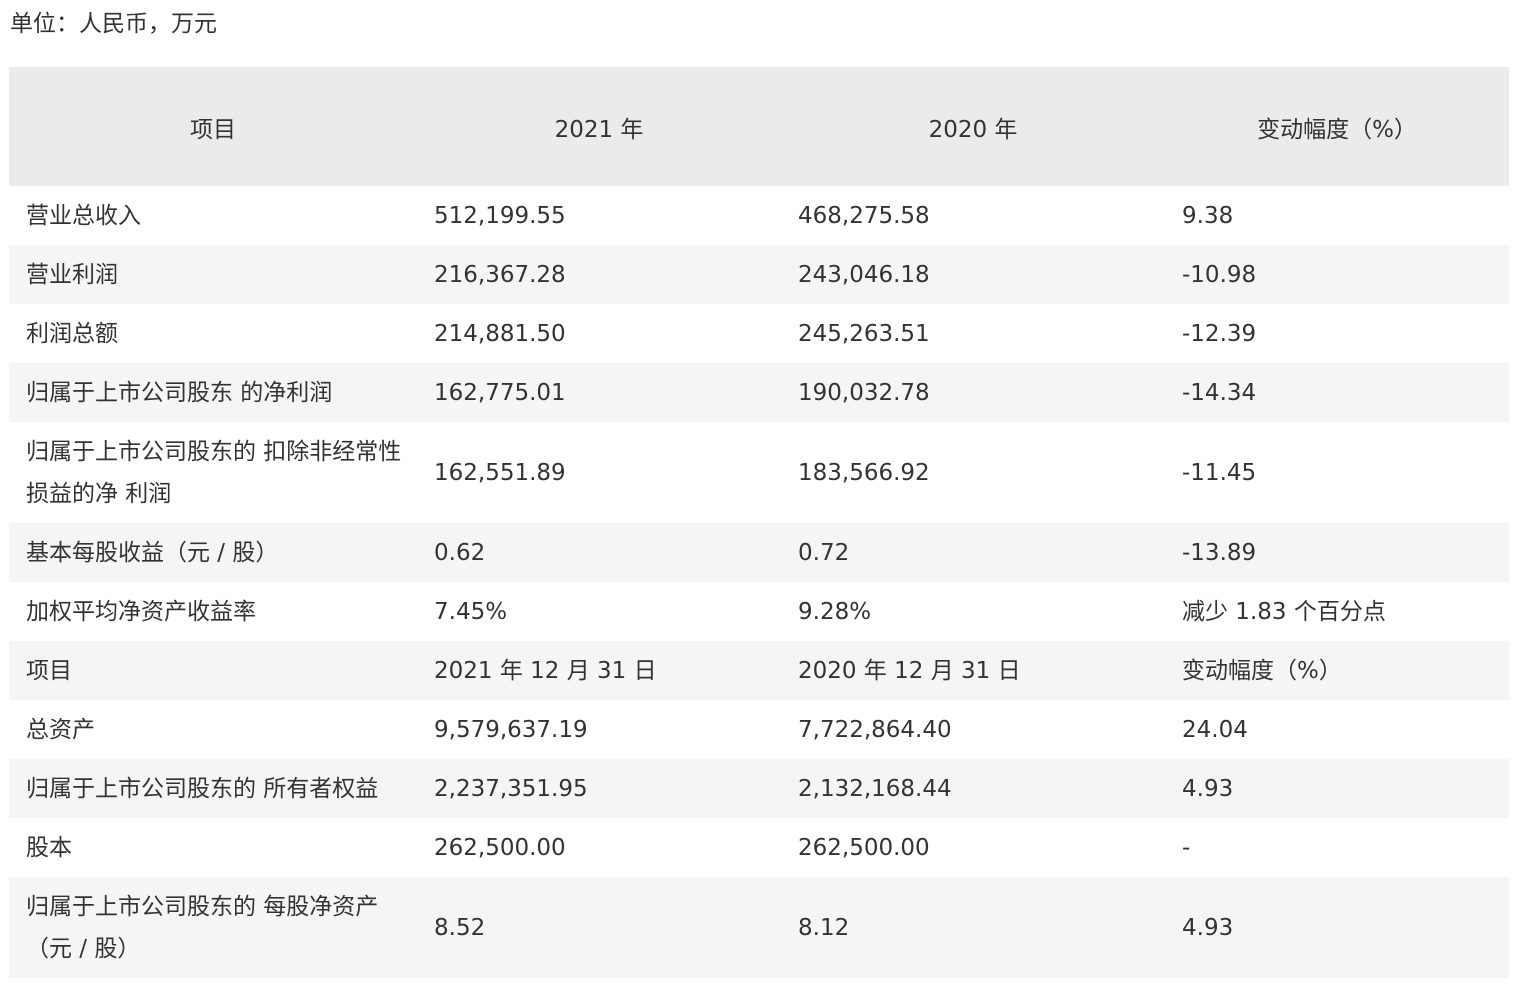 This screenshot has width=1520, height=992. What do you see at coordinates (599, 670) in the screenshot?
I see `value-2021: 2021 年 12 月 31 日` at bounding box center [599, 670].